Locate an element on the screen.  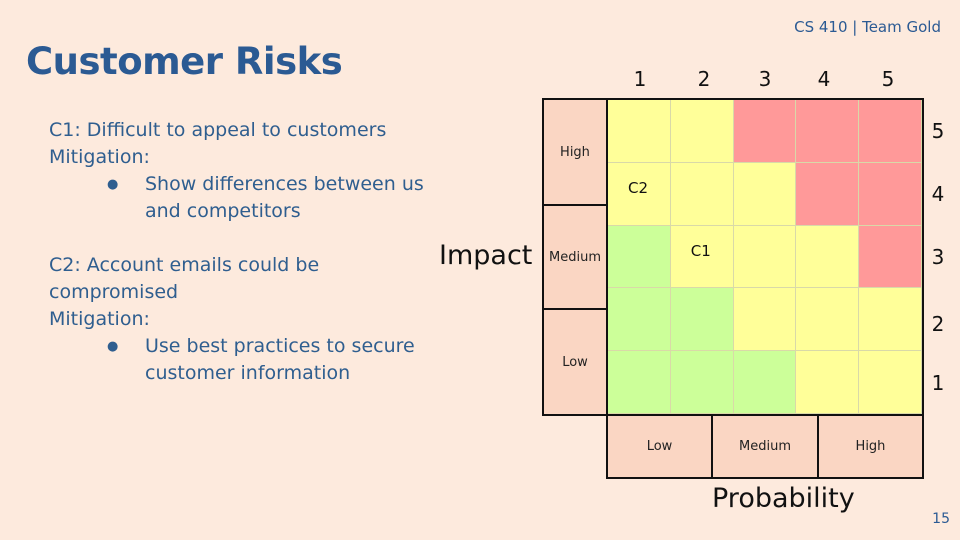
top-number: 5 is located at coordinates (888, 79).